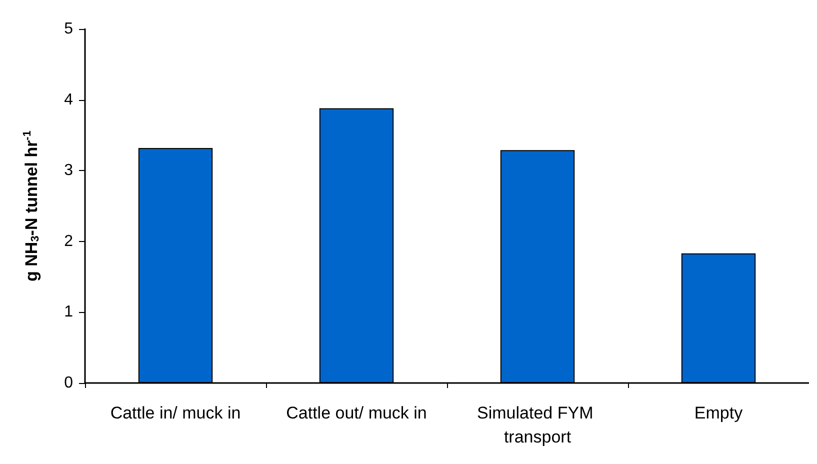 This screenshot has width=817, height=464. I want to click on y-tick-label: 2, so click(69, 241).